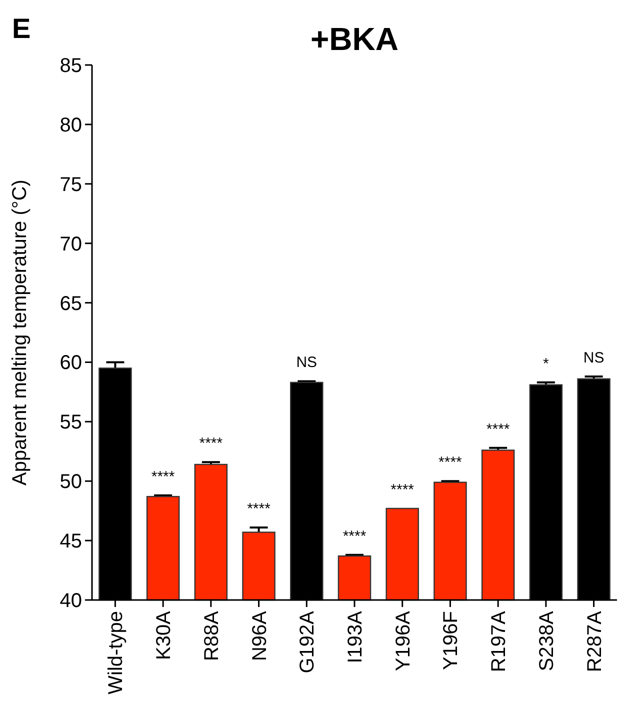  What do you see at coordinates (595, 641) in the screenshot?
I see `x-tick-label: R287A` at bounding box center [595, 641].